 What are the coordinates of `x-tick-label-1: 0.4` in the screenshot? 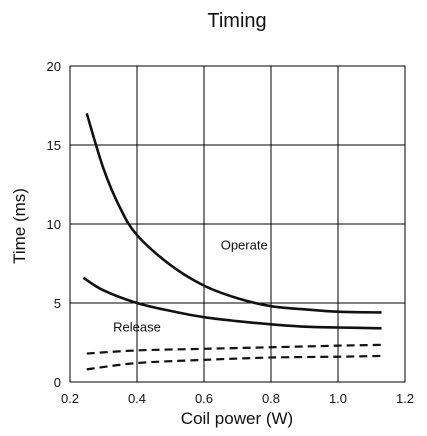 It's located at (137, 398).